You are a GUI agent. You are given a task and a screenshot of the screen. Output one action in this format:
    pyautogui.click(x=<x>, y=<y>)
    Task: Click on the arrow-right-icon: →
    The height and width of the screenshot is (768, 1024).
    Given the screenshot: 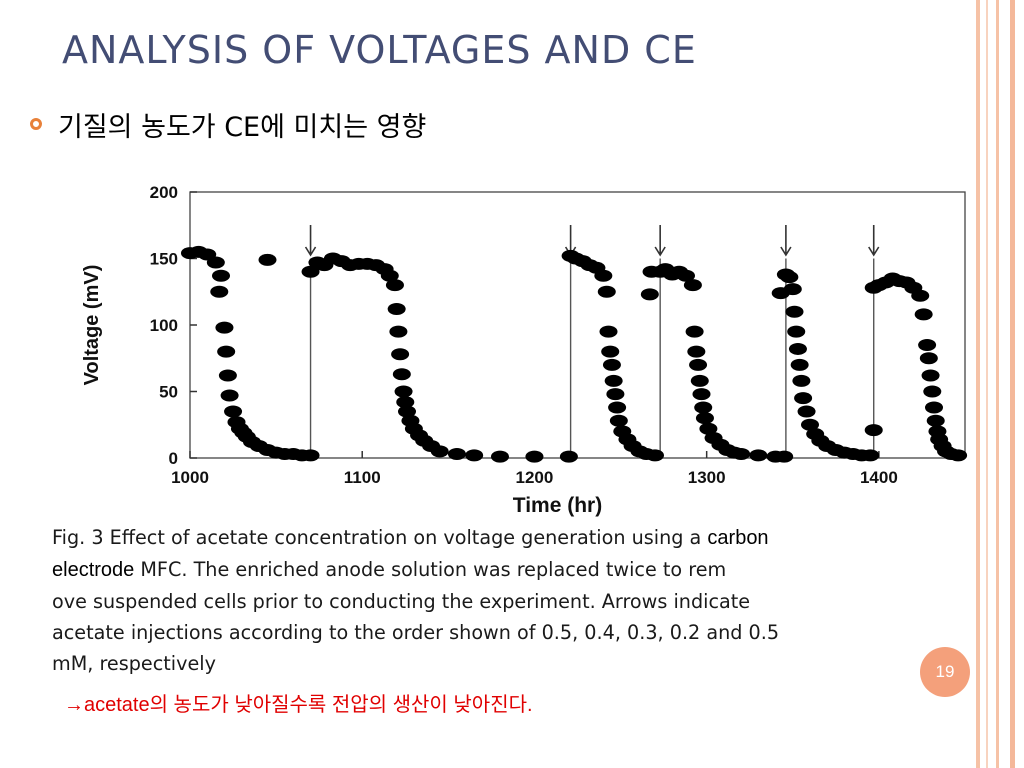 What is the action you would take?
    pyautogui.click(x=74, y=705)
    